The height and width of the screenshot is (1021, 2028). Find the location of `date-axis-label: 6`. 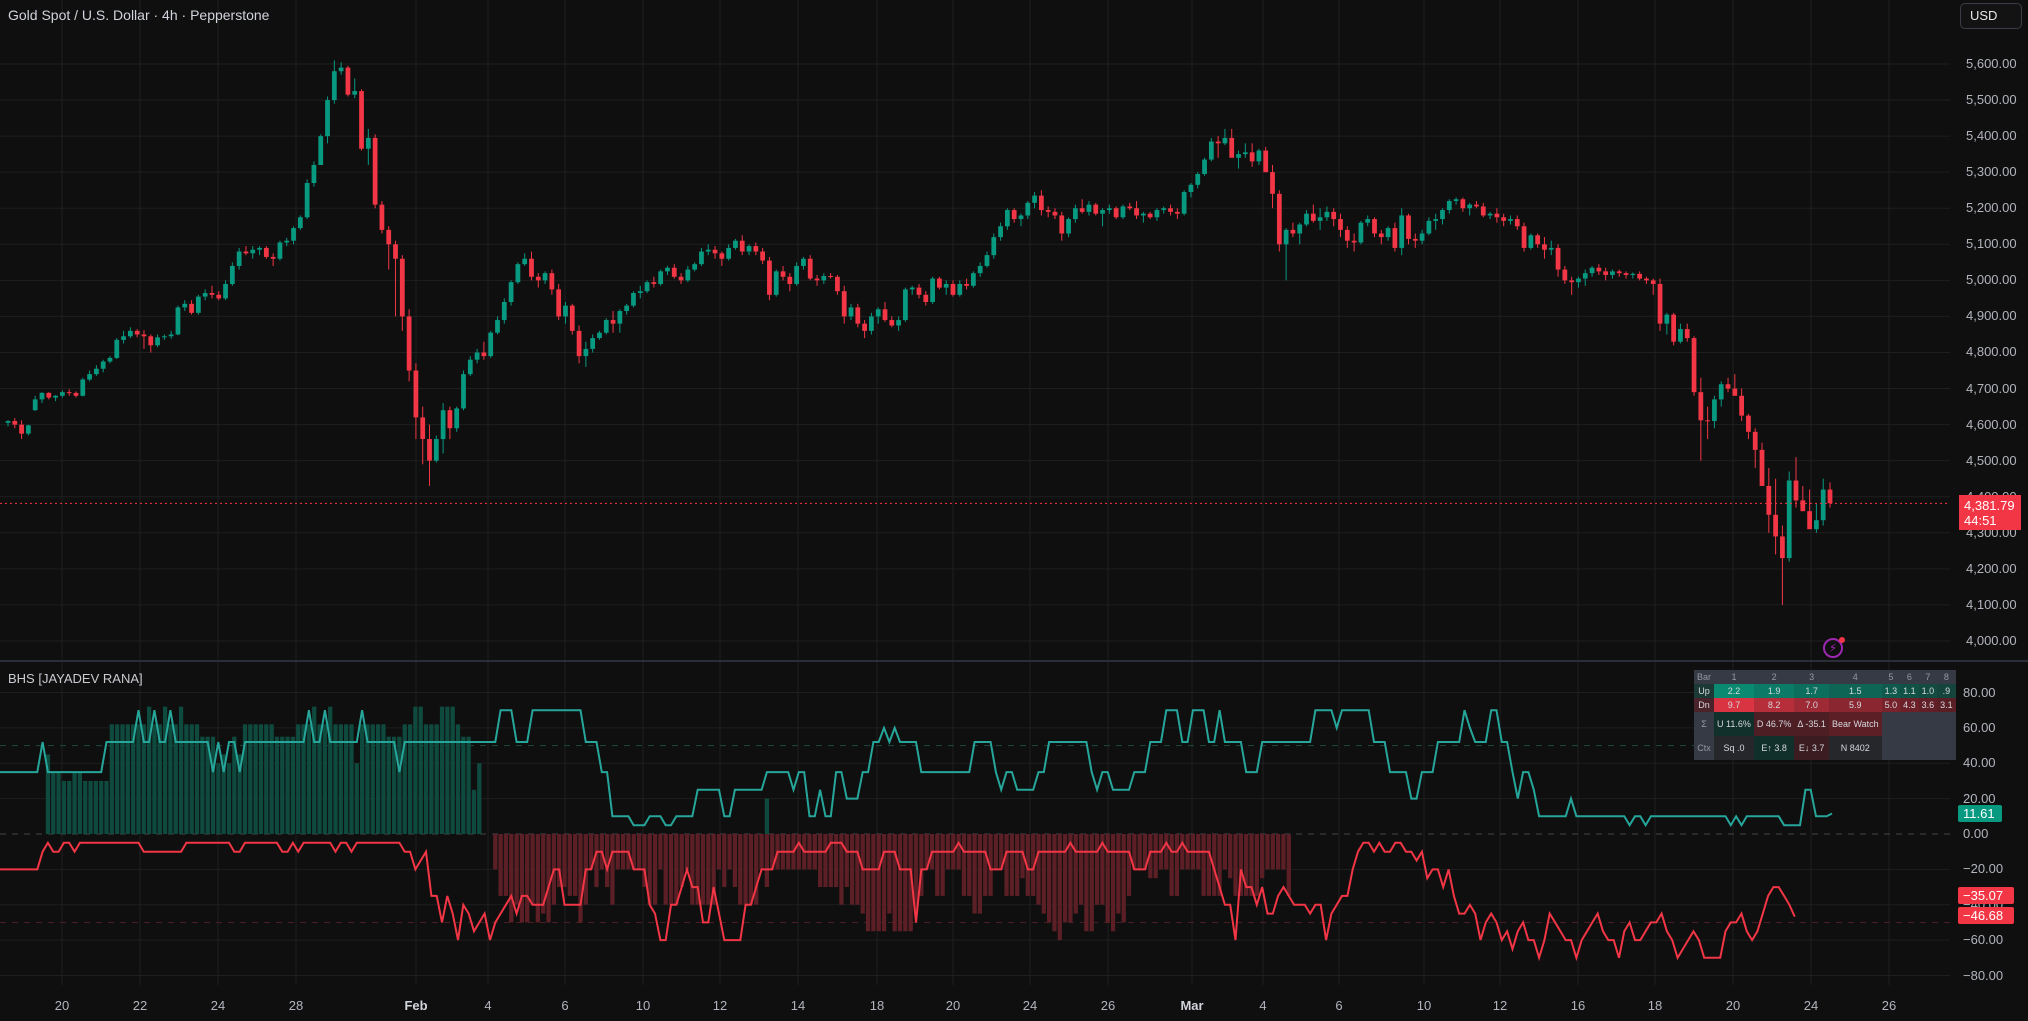

date-axis-label: 6 is located at coordinates (1339, 1005).